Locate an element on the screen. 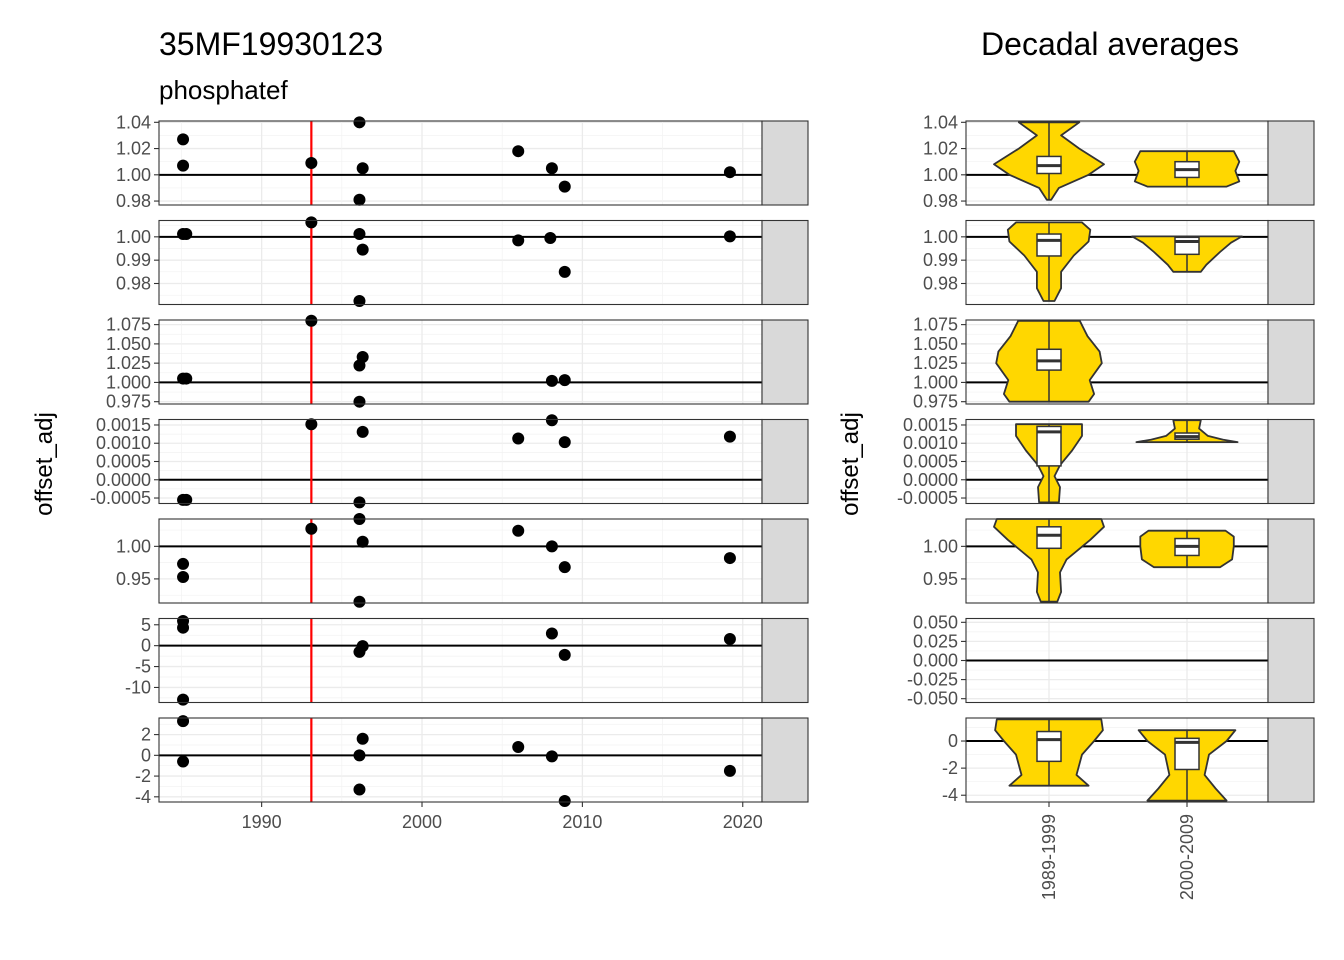 Image resolution: width=1344 pixels, height=960 pixels. left-y-tick-label: 0.0010 is located at coordinates (123, 443).